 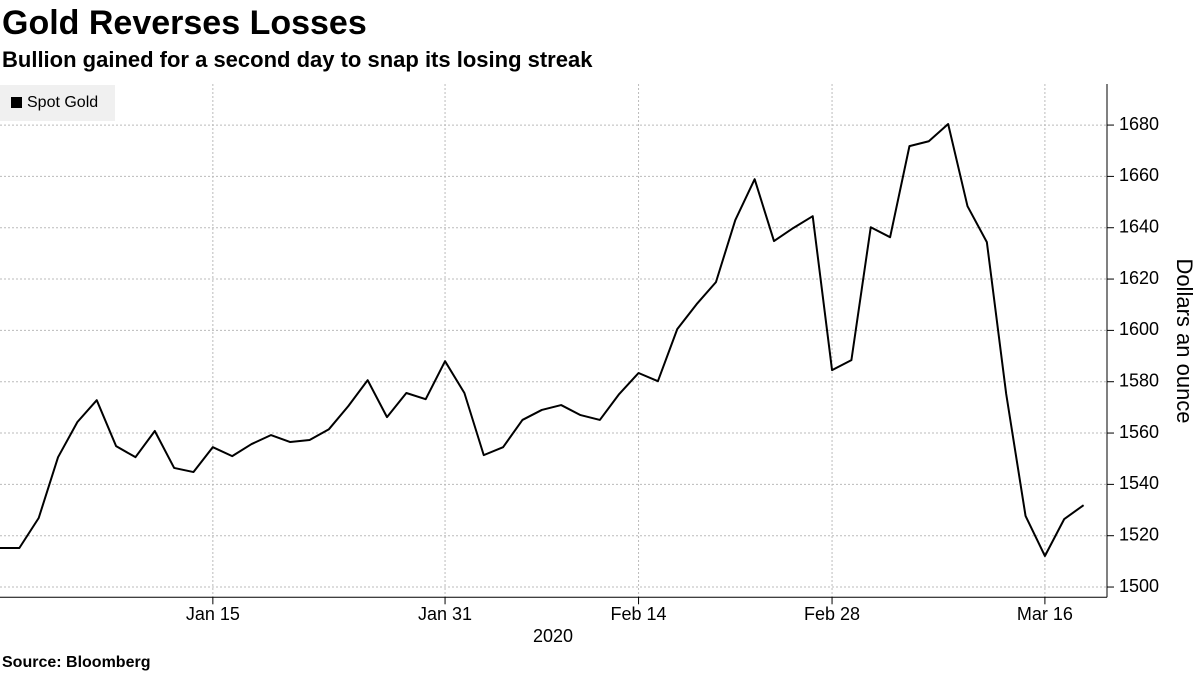 What do you see at coordinates (639, 614) in the screenshot?
I see `x-tick-label: Feb 14` at bounding box center [639, 614].